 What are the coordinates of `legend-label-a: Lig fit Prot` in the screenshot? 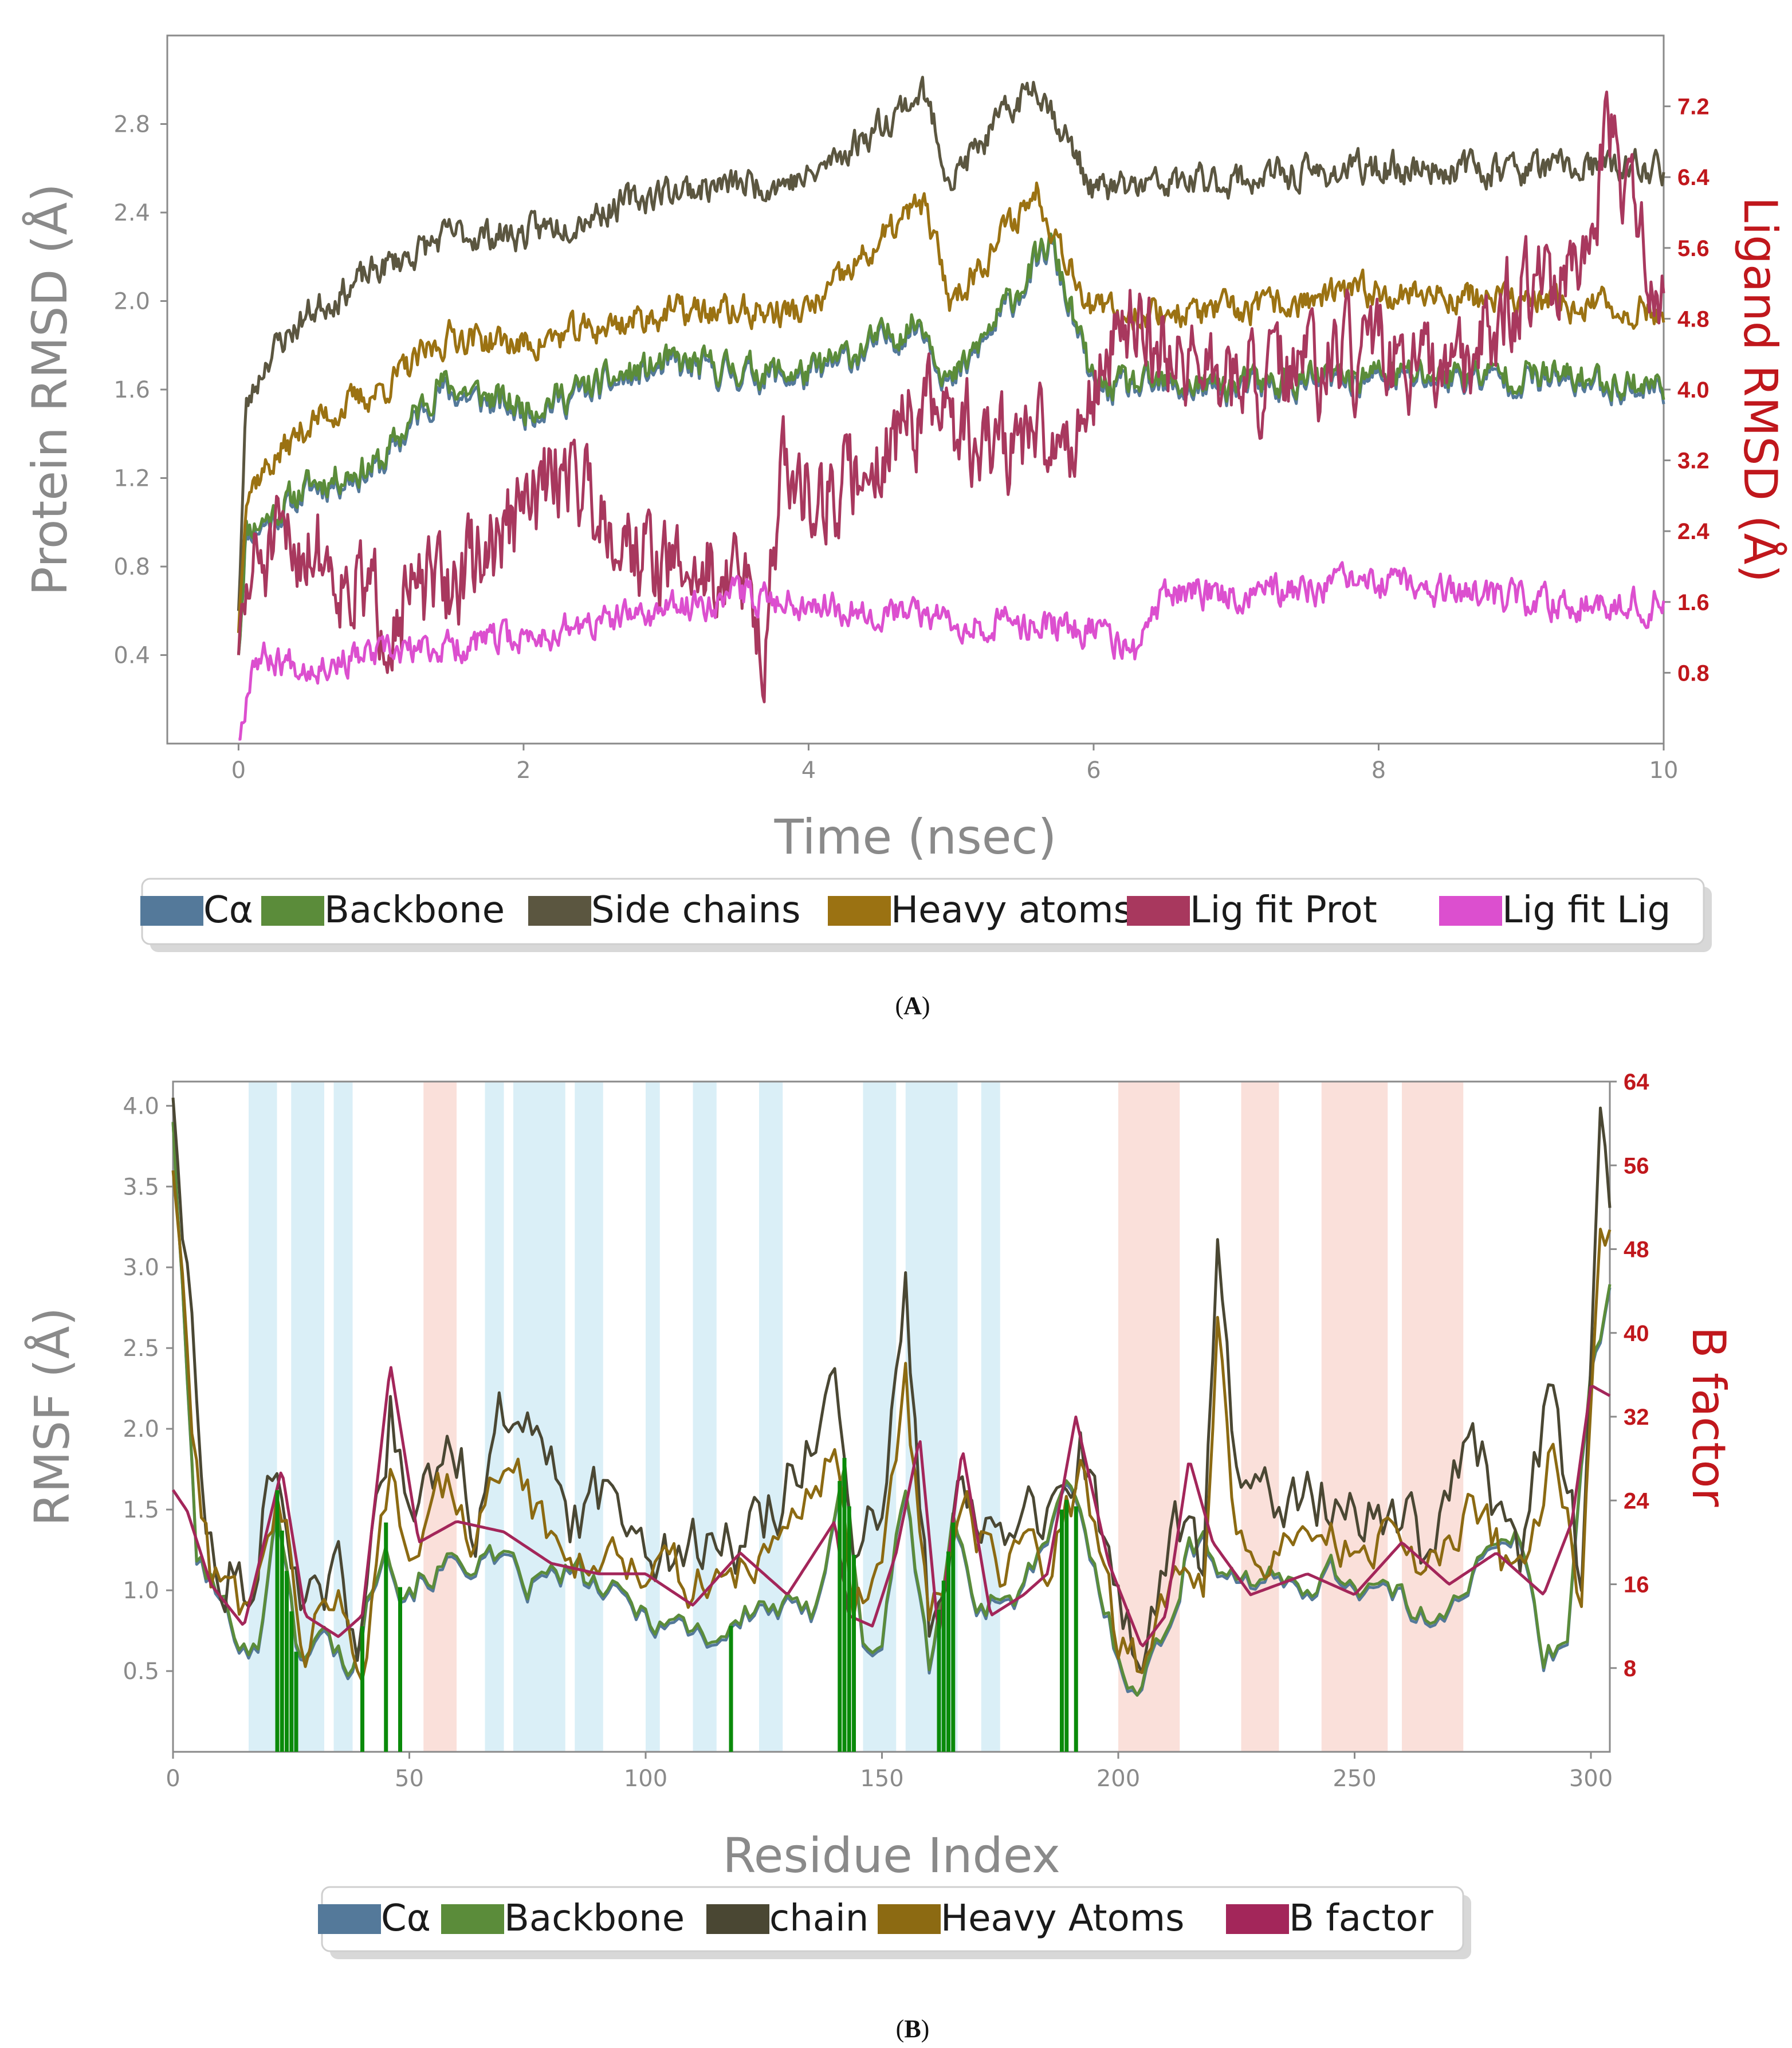 It's located at (1283, 910).